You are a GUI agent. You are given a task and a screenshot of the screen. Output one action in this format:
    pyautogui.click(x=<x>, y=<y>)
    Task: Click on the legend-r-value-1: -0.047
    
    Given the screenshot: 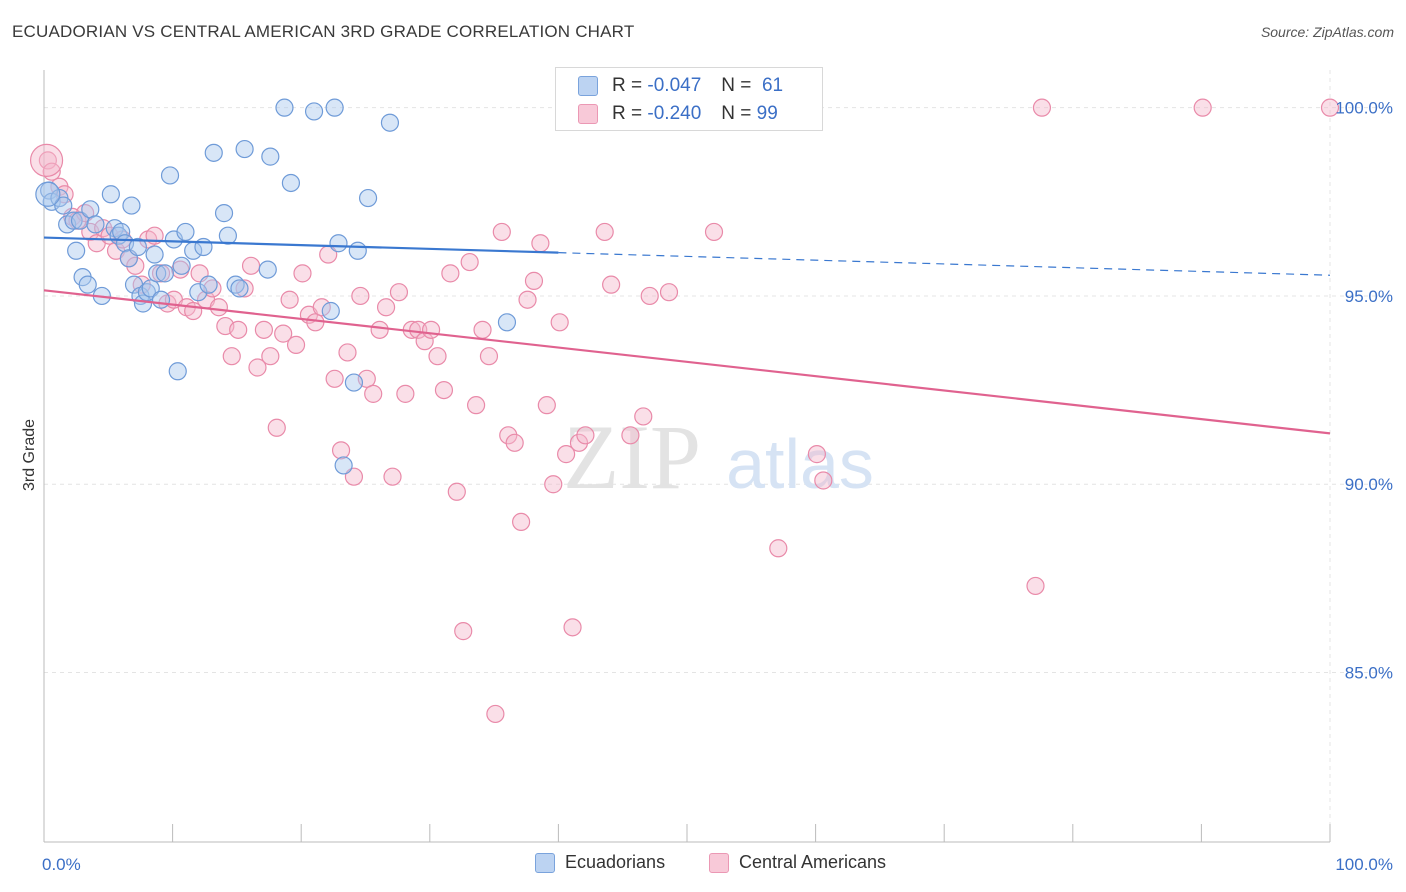 What is the action you would take?
    pyautogui.click(x=674, y=85)
    